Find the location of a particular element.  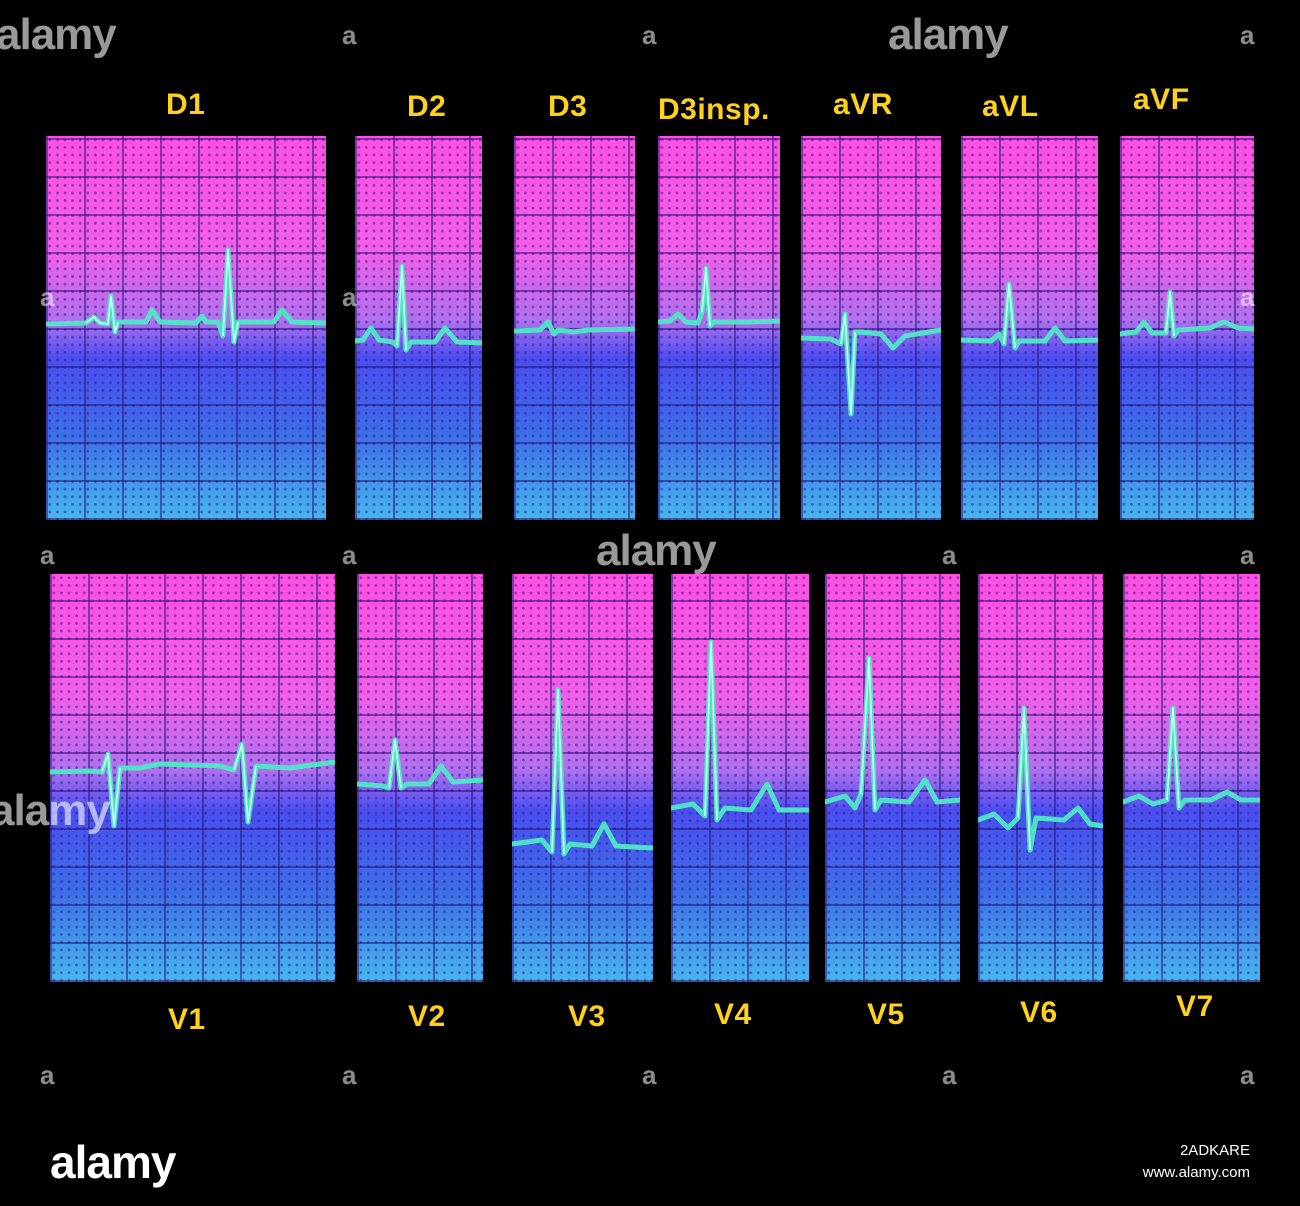

lead-label-v2: V2 is located at coordinates (427, 1016).